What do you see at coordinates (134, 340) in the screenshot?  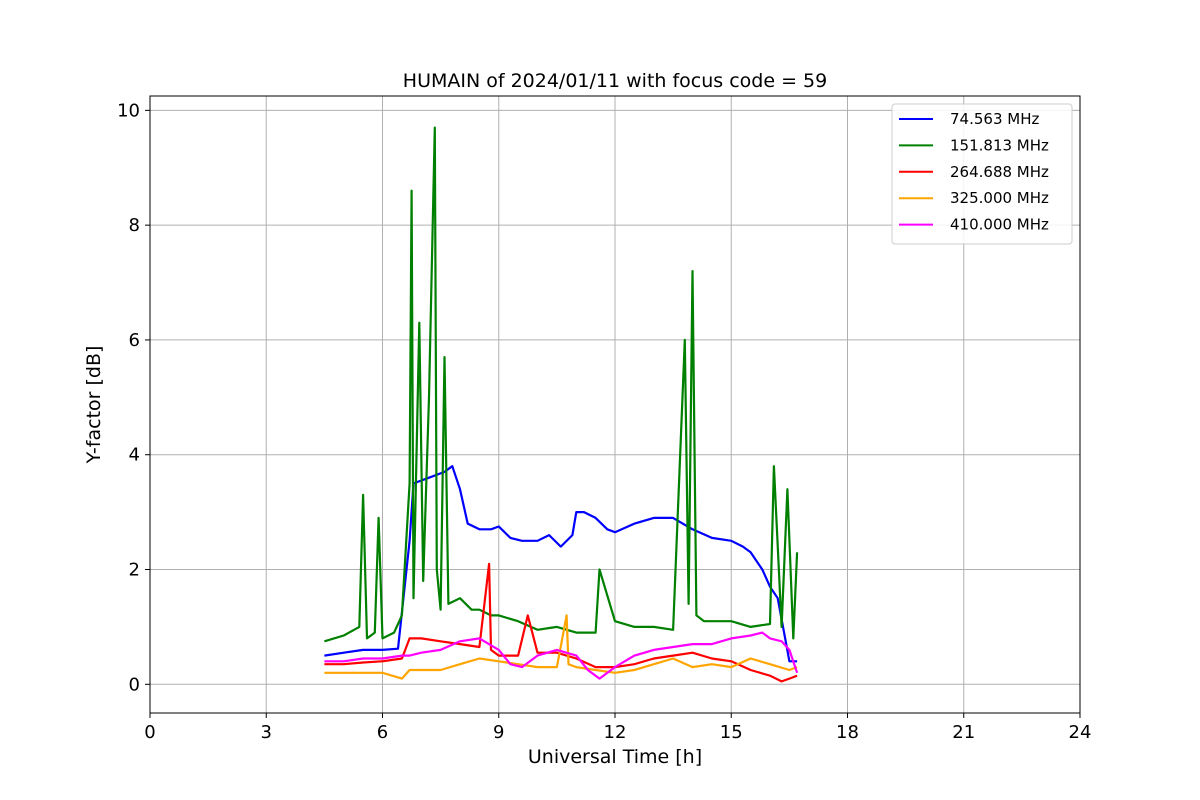 I see `y-tick-label: 6` at bounding box center [134, 340].